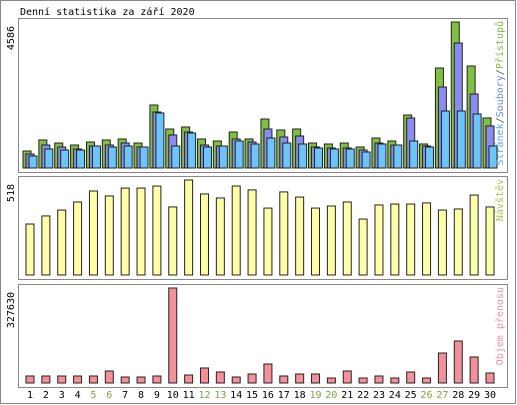 This screenshot has width=517, height=405. Describe the element at coordinates (379, 395) in the screenshot. I see `x-tick-label: 23` at that location.